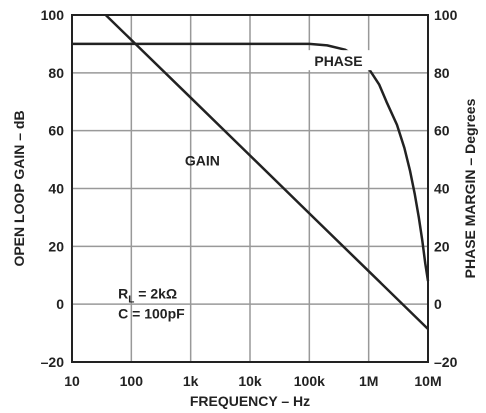  Describe the element at coordinates (19, 188) in the screenshot. I see `y-axis-label: OPEN LOOP GAIN – dB` at that location.